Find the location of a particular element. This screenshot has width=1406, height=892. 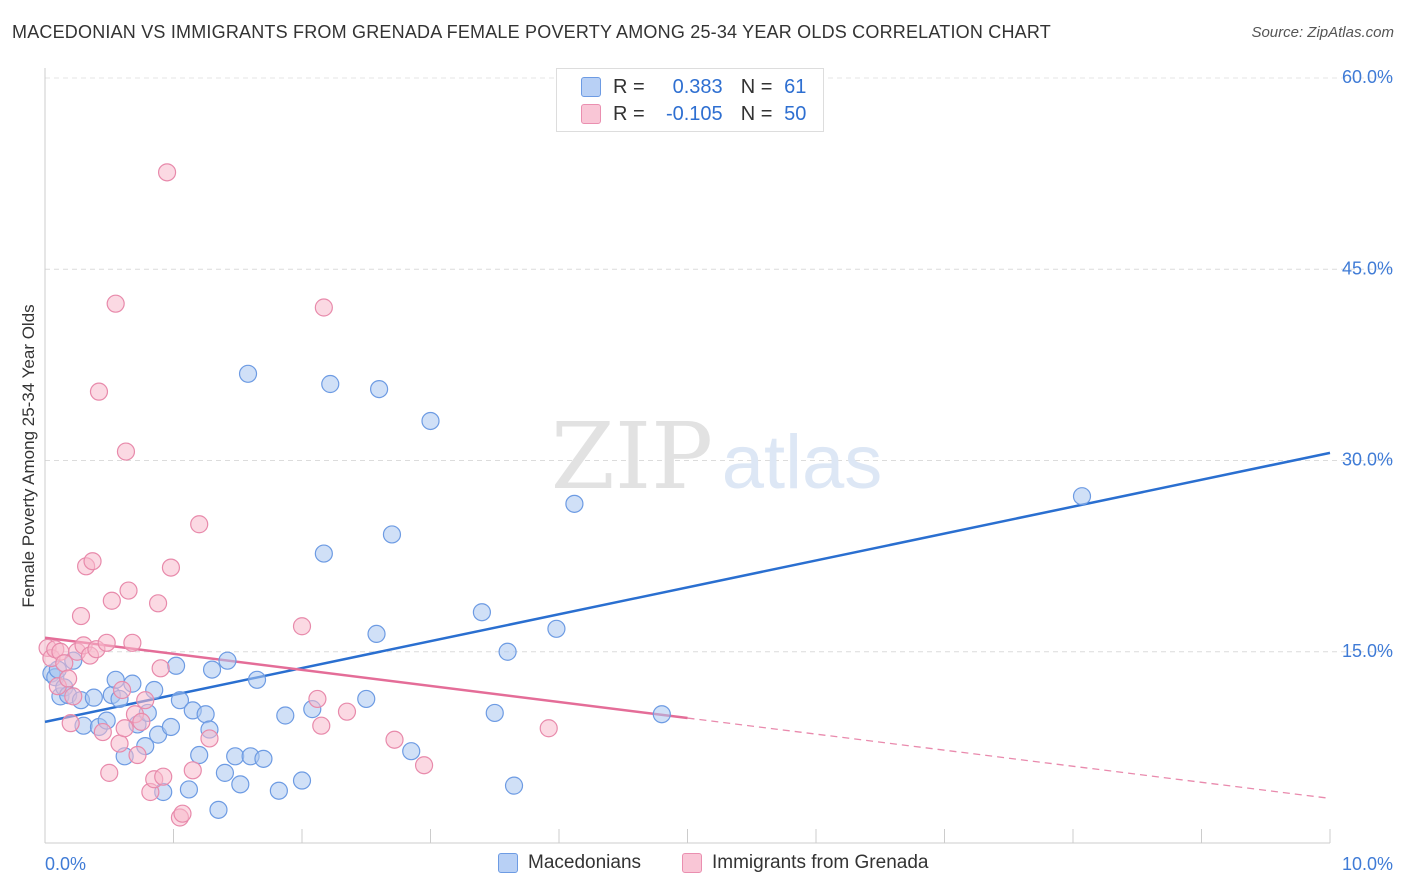

y-axis-label: Female Poverty Among 25-34 Year Olds is located at coordinates (28, 455).